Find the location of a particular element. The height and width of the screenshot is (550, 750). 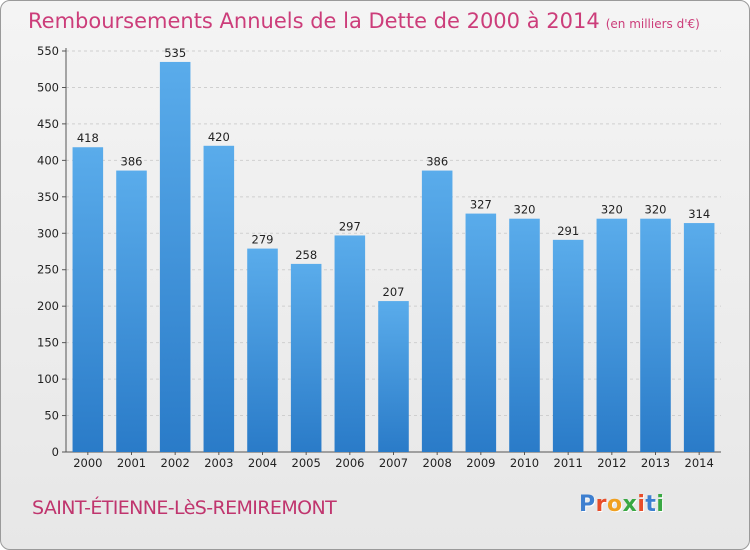

y-tick-label: 50 is located at coordinates (51, 416).